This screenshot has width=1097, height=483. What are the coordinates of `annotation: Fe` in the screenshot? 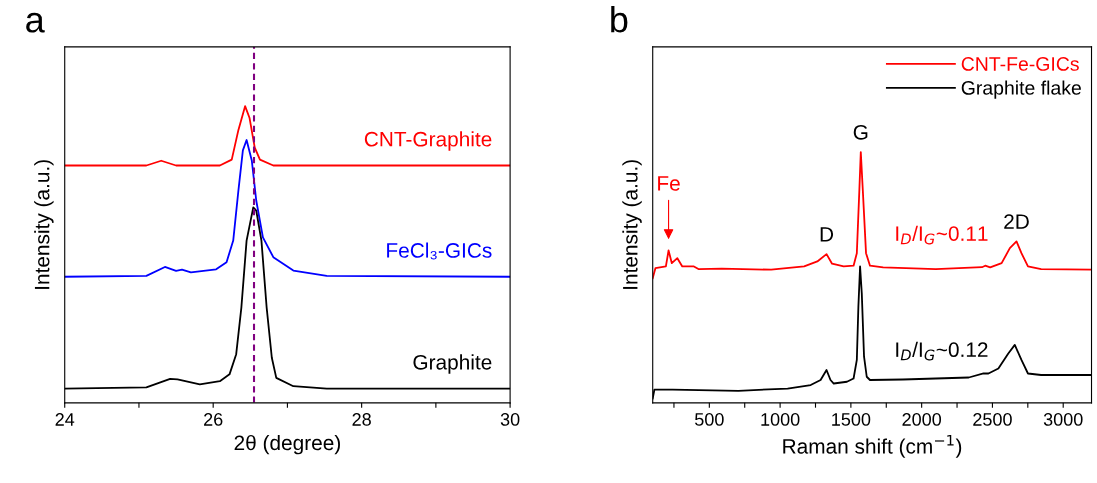 It's located at (669, 183).